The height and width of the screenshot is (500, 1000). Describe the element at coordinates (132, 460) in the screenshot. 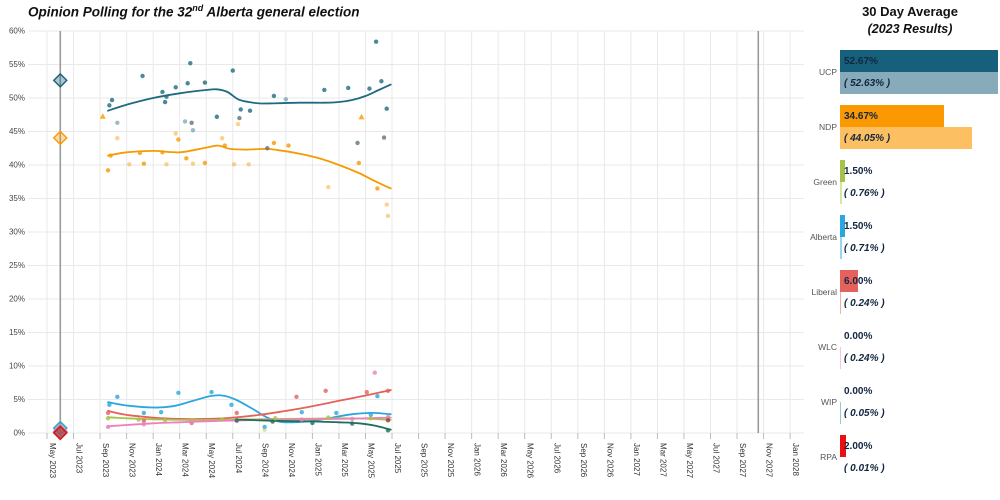

I see `x-axis-label: Nov 2023` at that location.